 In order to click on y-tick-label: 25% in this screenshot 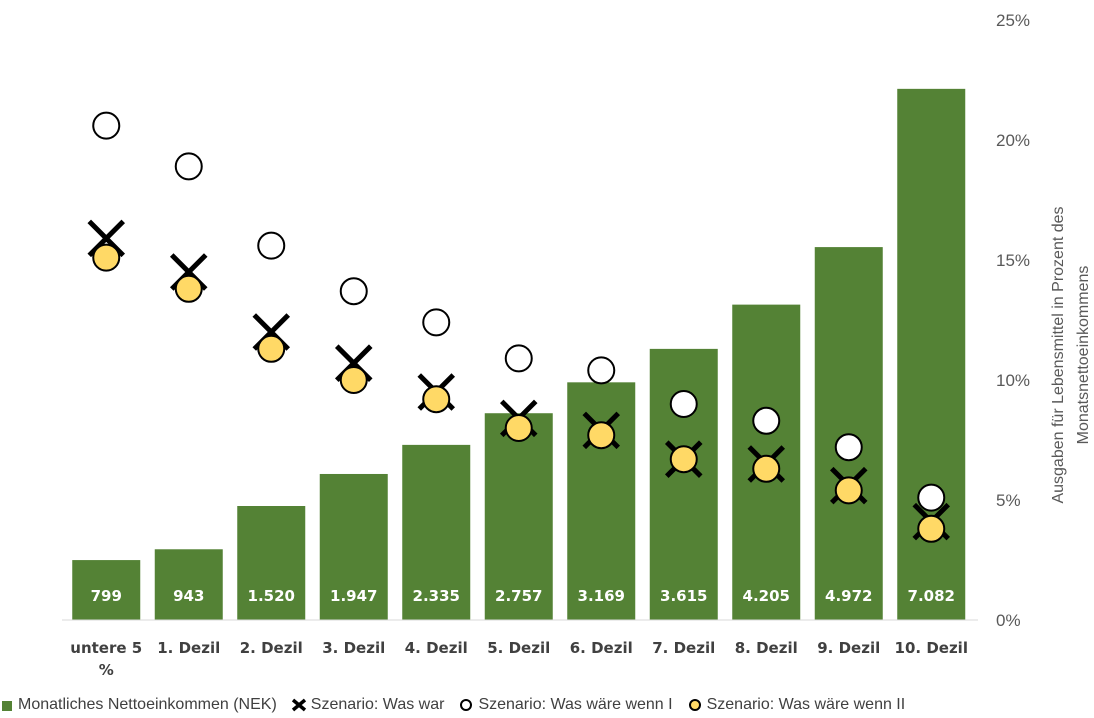, I will do `click(1013, 20)`.